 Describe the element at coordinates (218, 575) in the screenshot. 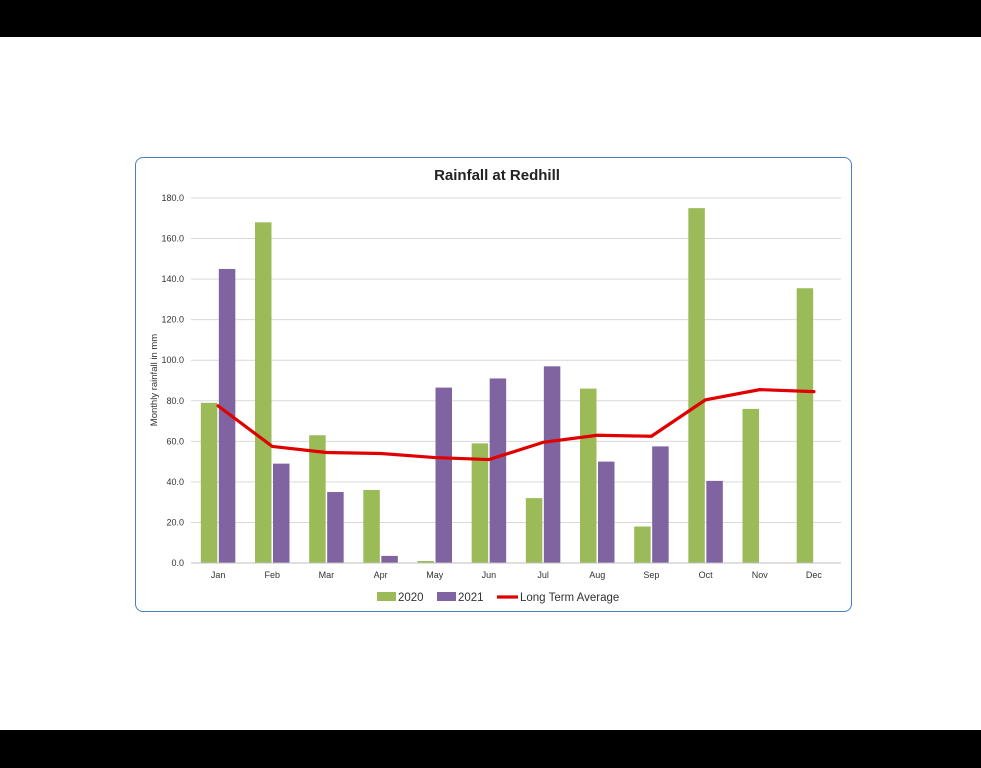

I see `x-tick-label: Jan` at that location.